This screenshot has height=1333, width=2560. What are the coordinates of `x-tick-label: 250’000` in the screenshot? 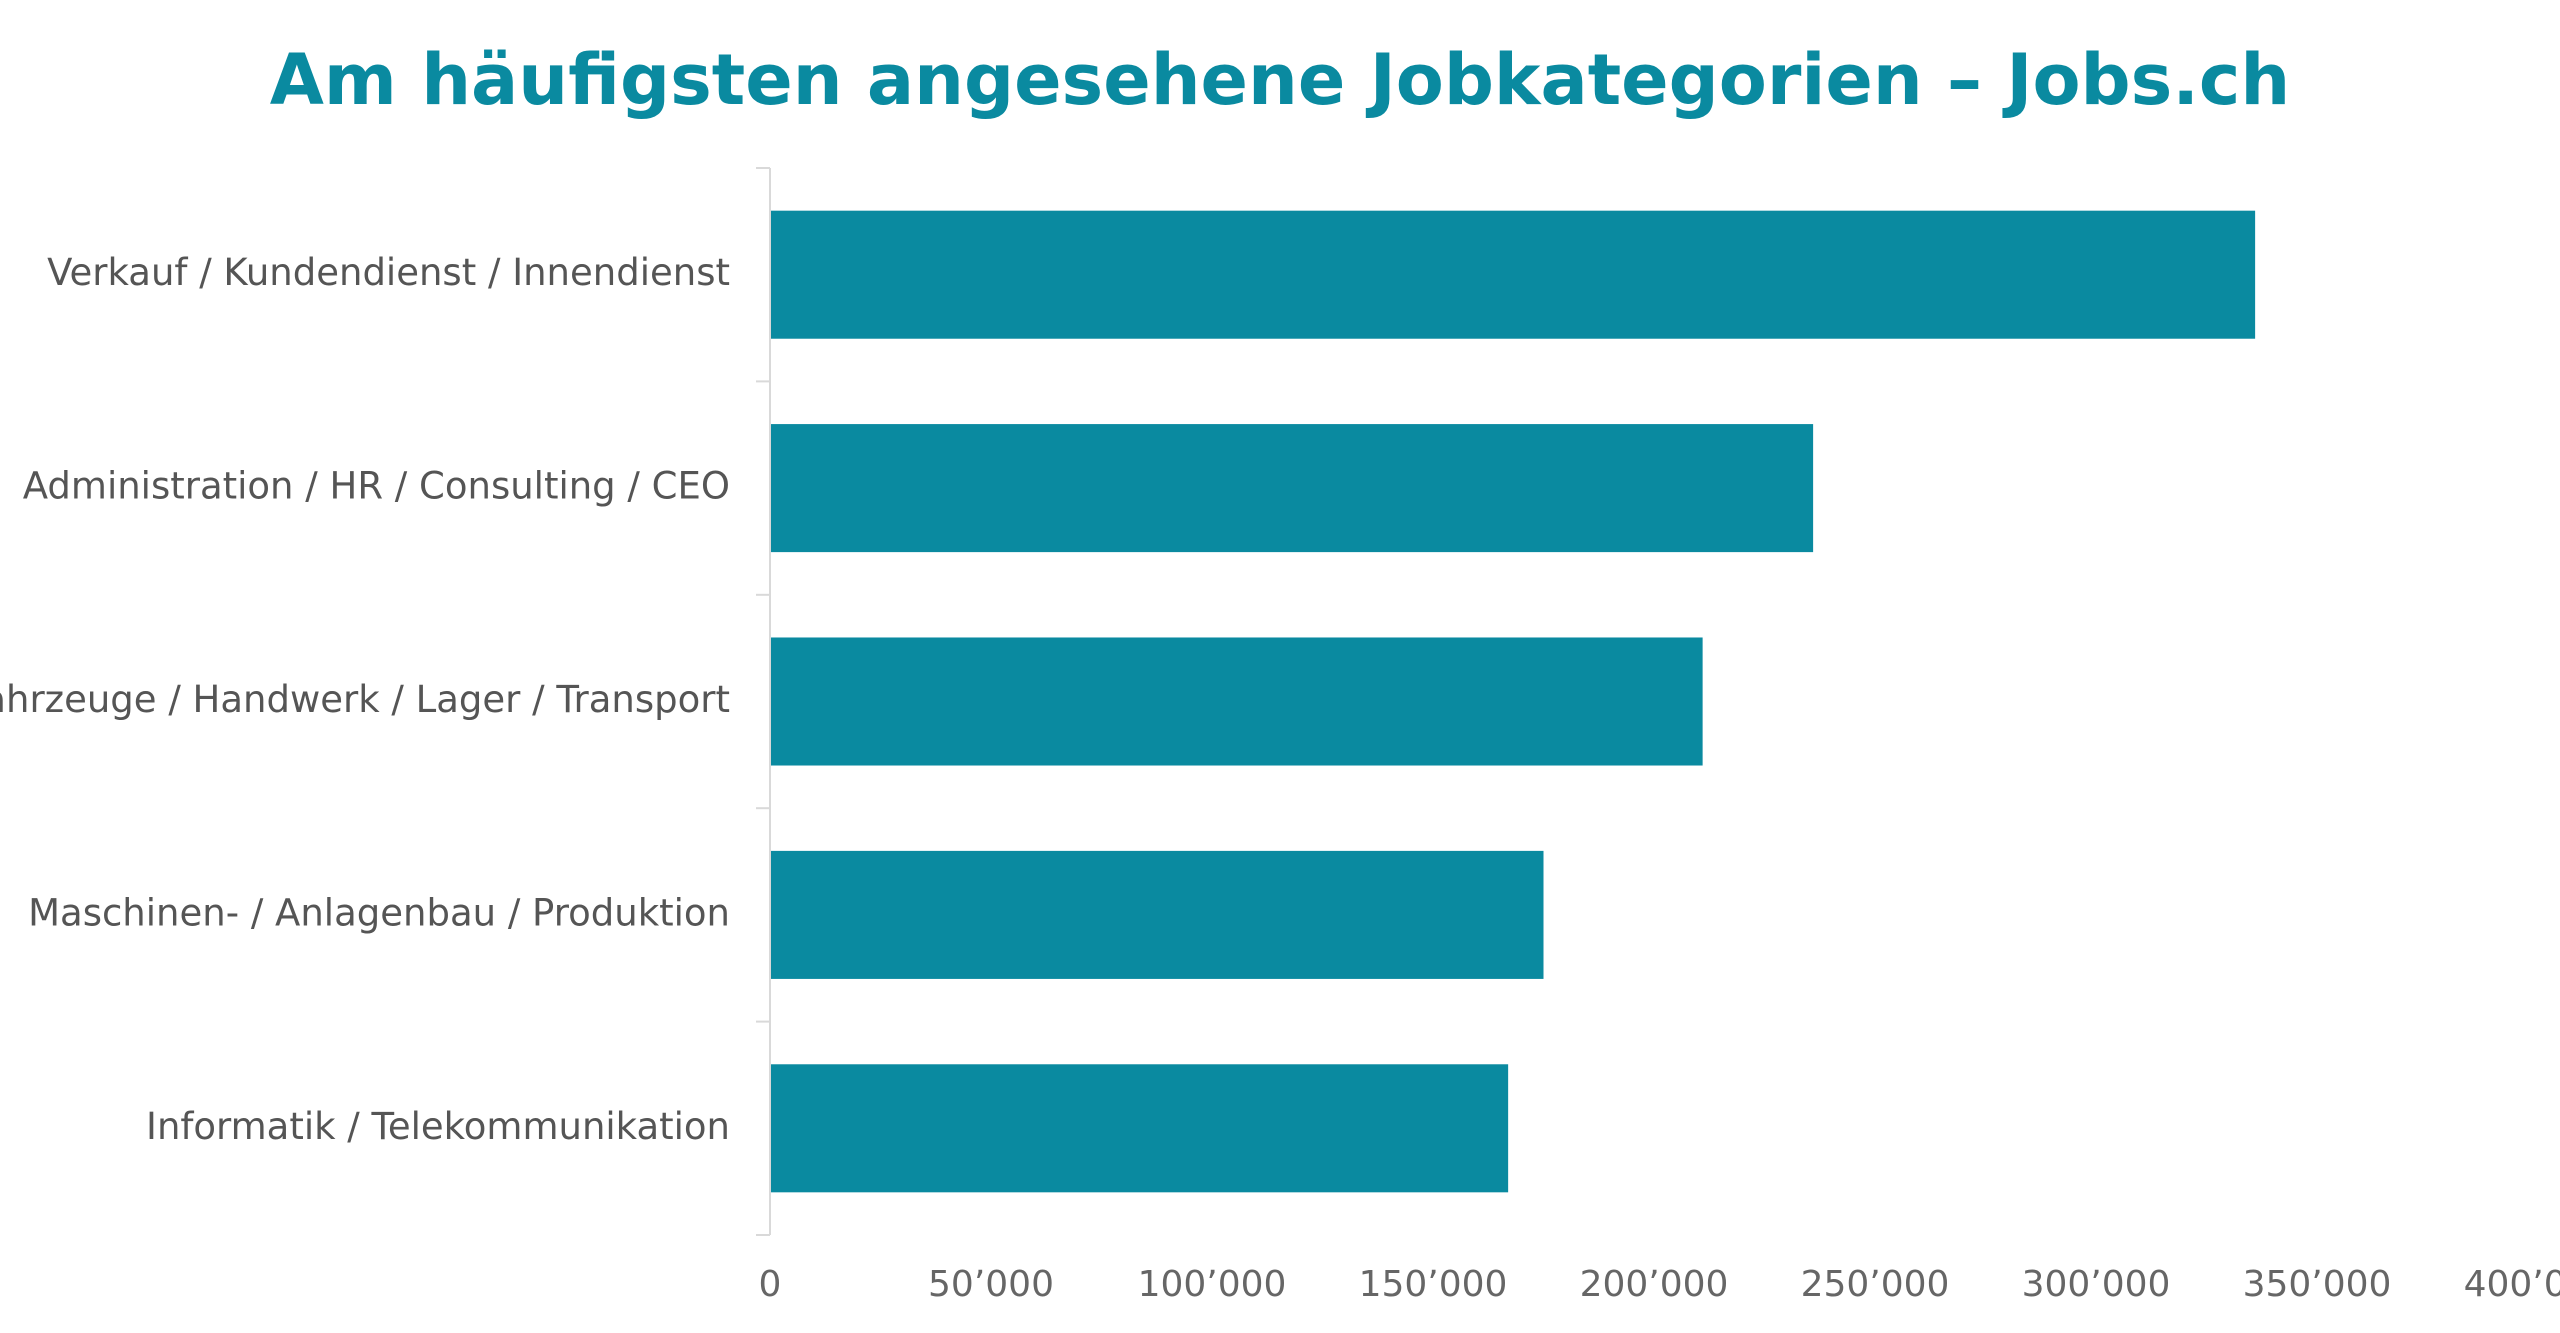 It's located at (1875, 1284).